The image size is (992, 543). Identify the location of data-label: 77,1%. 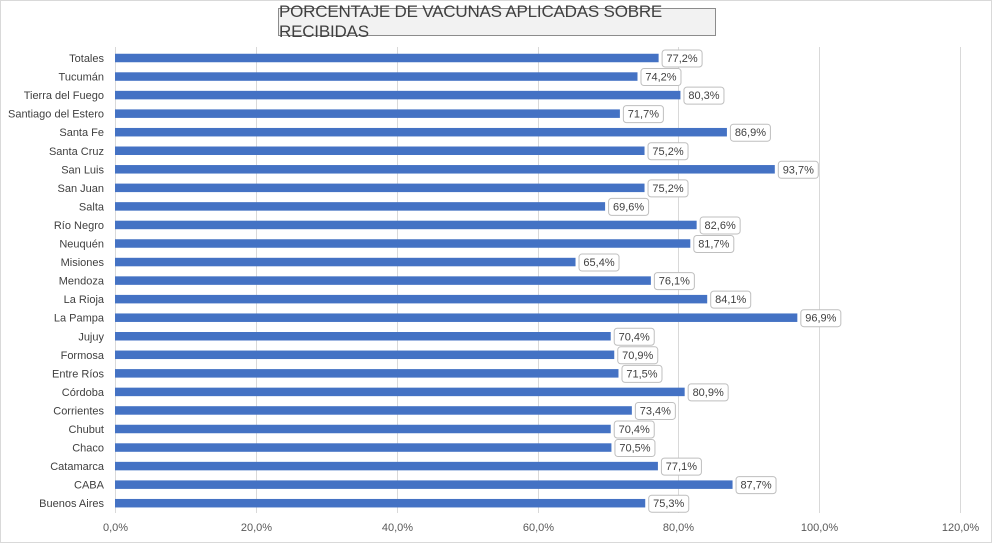
(681, 466).